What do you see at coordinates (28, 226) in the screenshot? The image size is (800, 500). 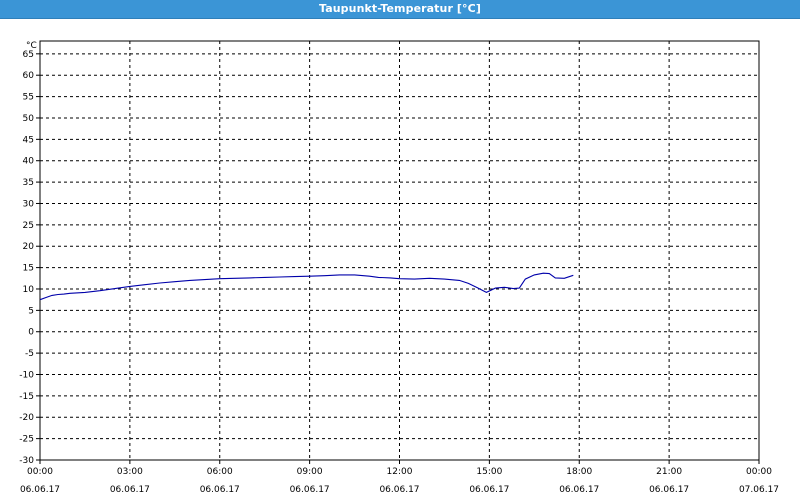 I see `y-tick-label: 25` at bounding box center [28, 226].